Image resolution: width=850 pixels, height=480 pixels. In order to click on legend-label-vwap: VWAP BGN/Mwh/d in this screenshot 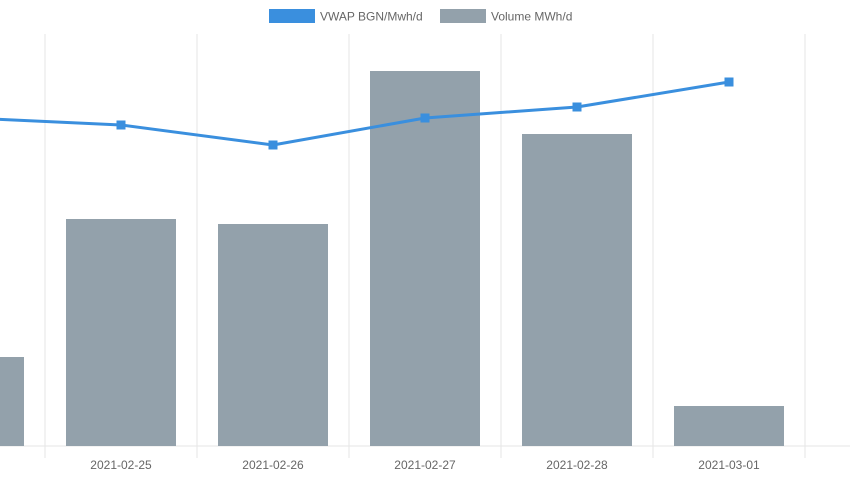, I will do `click(371, 17)`.